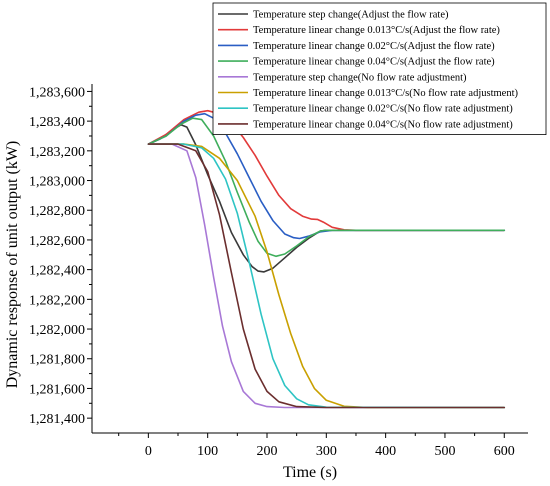 The height and width of the screenshot is (486, 550). What do you see at coordinates (148, 451) in the screenshot?
I see `x-tick-label: 0` at bounding box center [148, 451].